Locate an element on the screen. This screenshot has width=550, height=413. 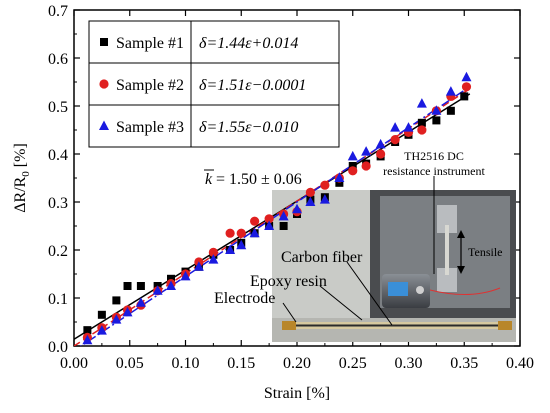
x-tick-label: 0.20 is located at coordinates (297, 363).